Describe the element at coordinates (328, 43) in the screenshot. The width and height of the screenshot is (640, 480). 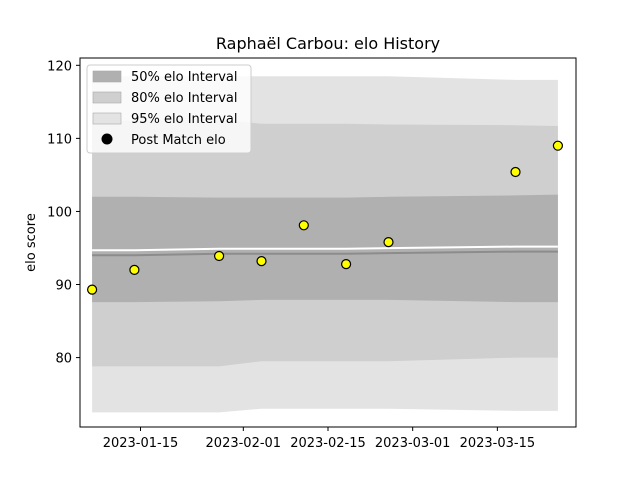
I see `chart-title: Raphaël Carbou: elo History` at that location.